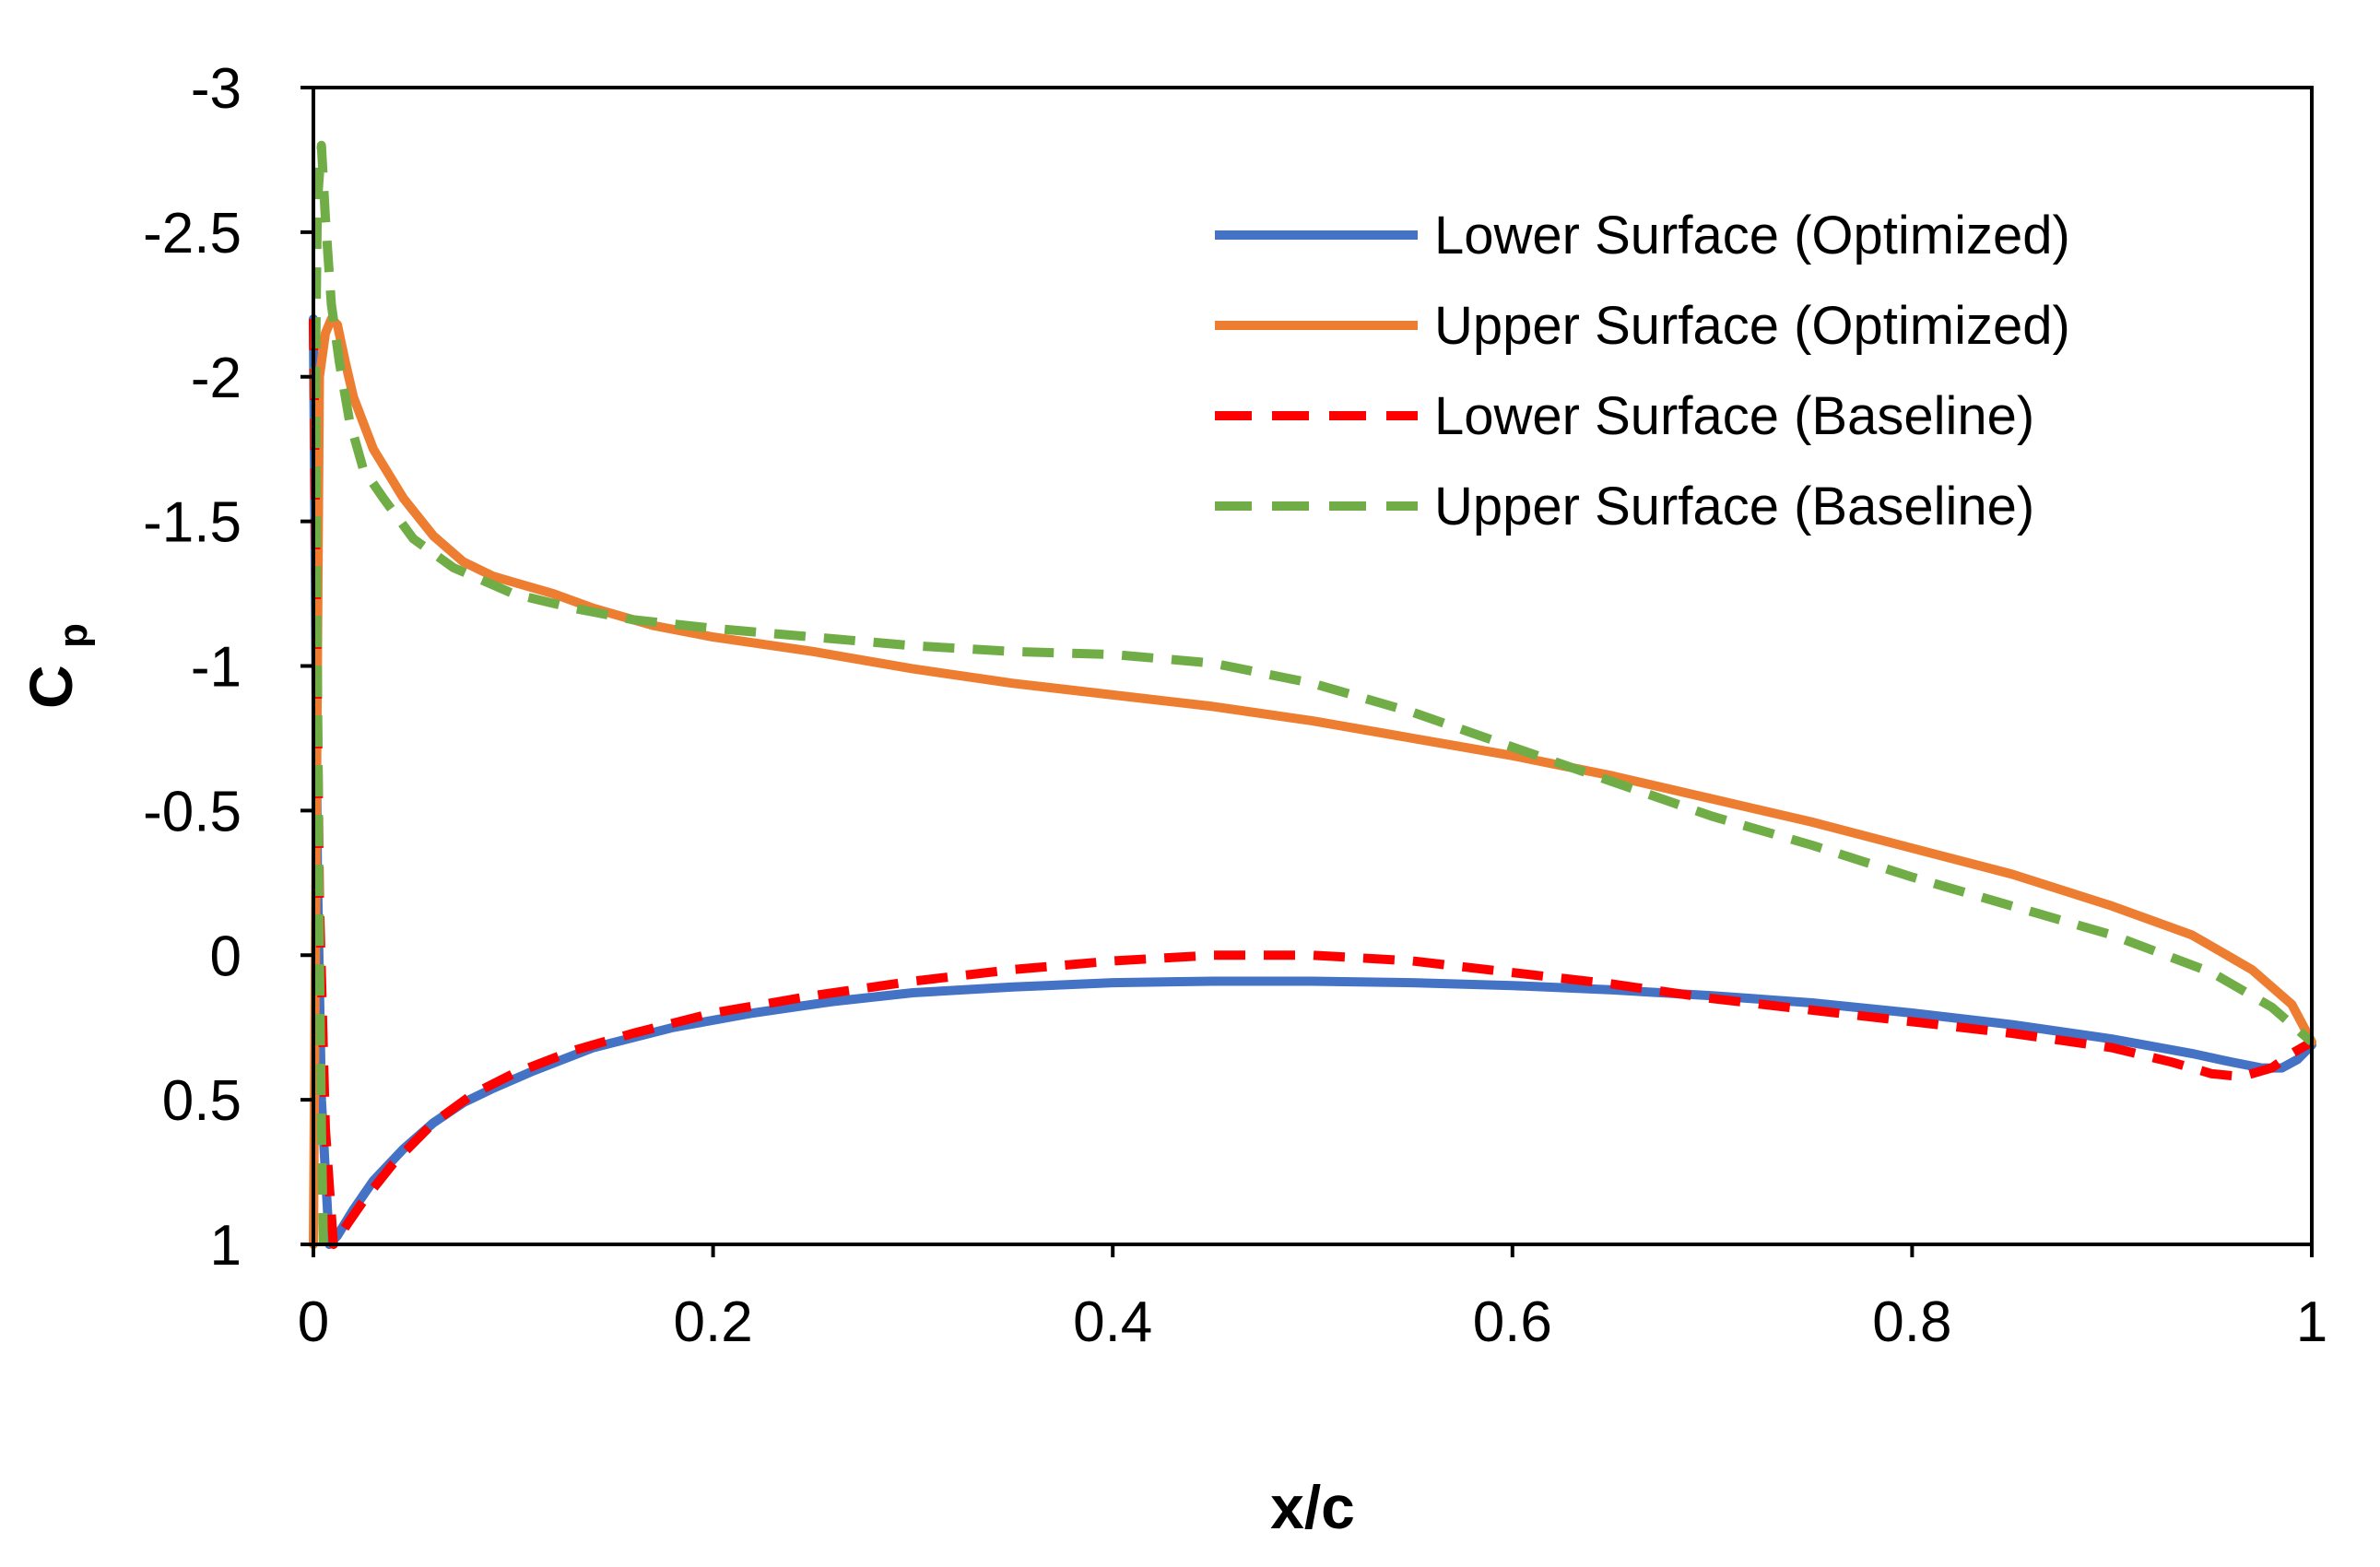 The width and height of the screenshot is (2380, 1567). I want to click on y-tick-label: 0, so click(226, 956).